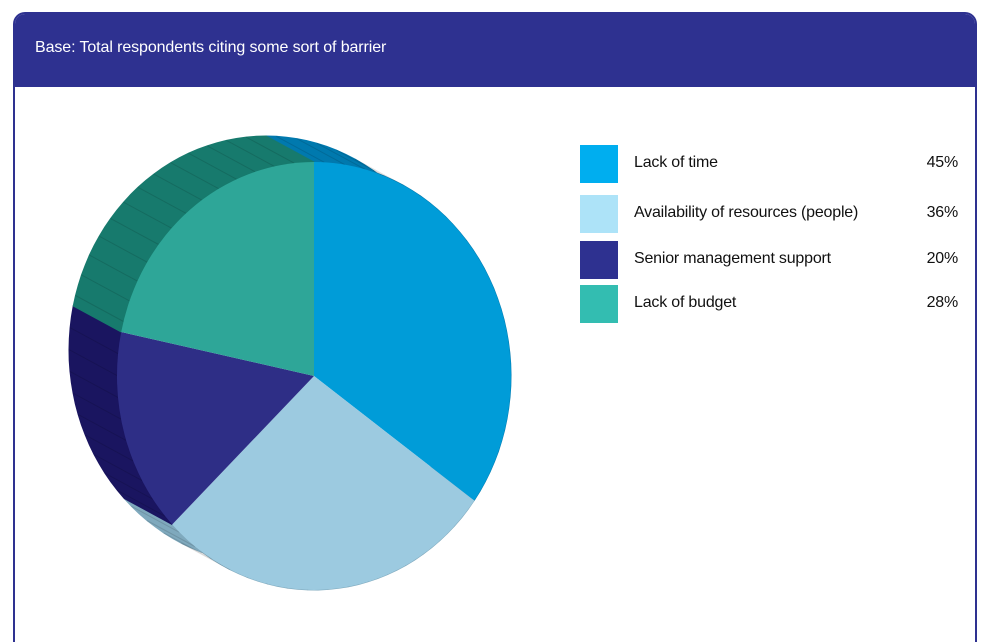 The width and height of the screenshot is (993, 642). Describe the element at coordinates (216, 428) in the screenshot. I see `pie-slice-senior-management-support` at that location.